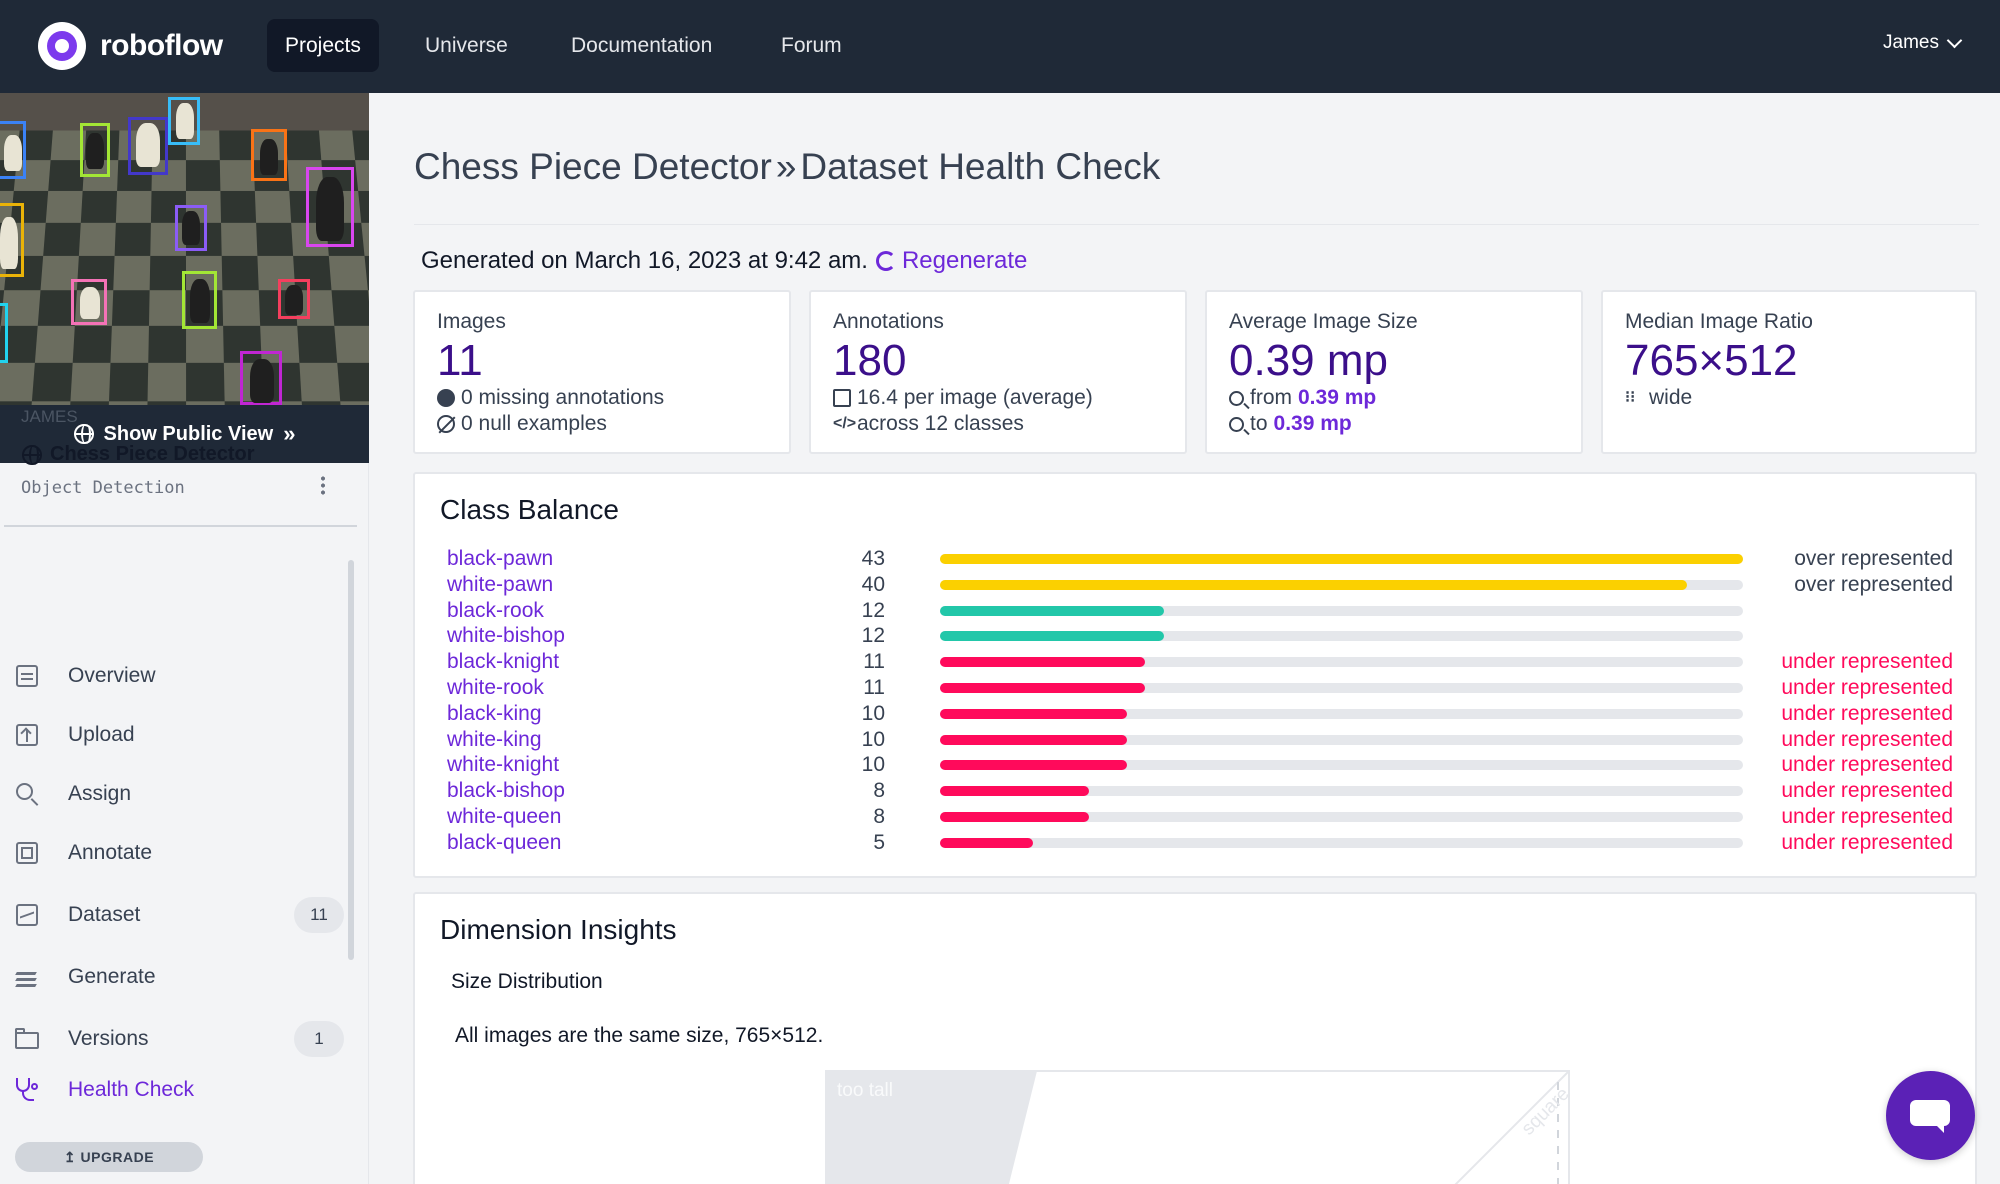 The width and height of the screenshot is (2000, 1184). I want to click on sidebar-item-annotate: Annotate, so click(179, 853).